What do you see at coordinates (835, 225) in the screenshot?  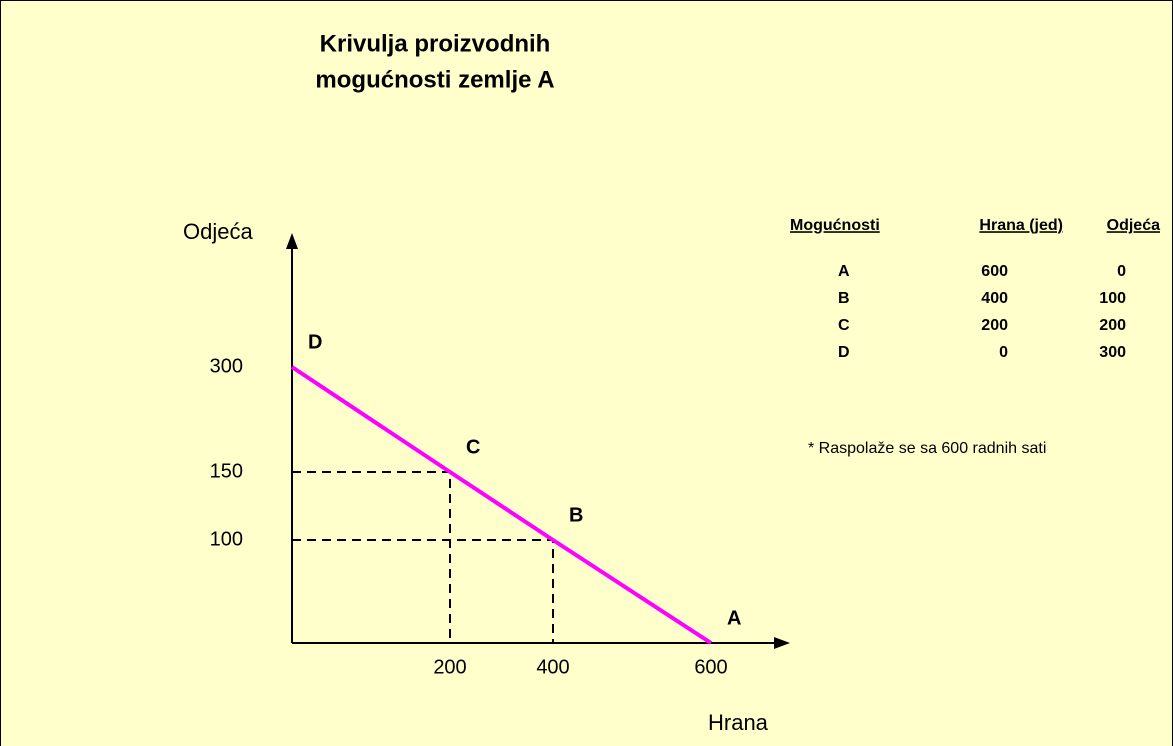 I see `table-header: Mogućnosti` at bounding box center [835, 225].